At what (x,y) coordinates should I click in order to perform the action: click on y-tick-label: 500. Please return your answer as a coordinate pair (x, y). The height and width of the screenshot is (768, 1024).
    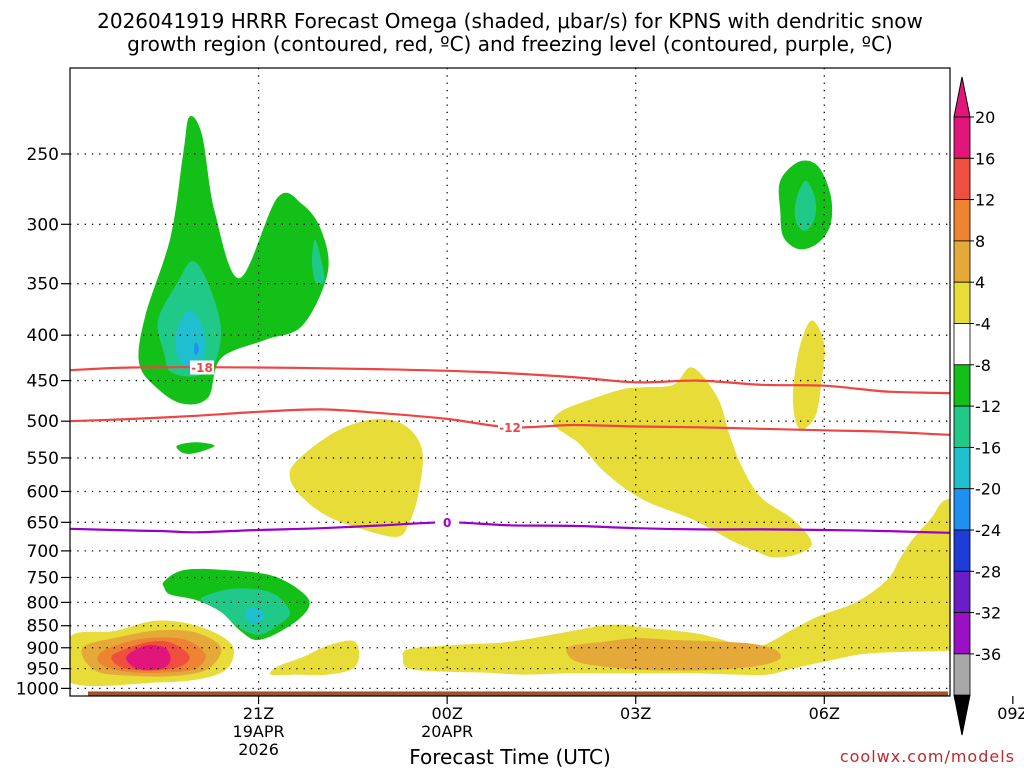
    Looking at the image, I should click on (43, 422).